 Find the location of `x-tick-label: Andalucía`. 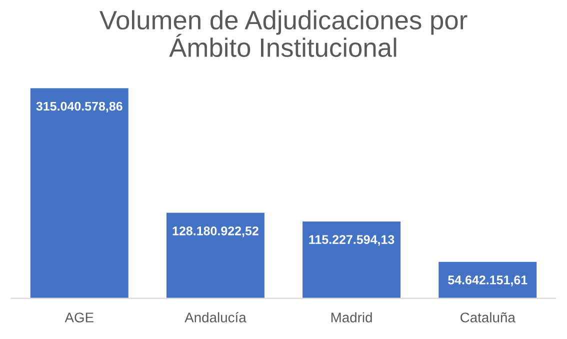

x-tick-label: Andalucía is located at coordinates (215, 317).